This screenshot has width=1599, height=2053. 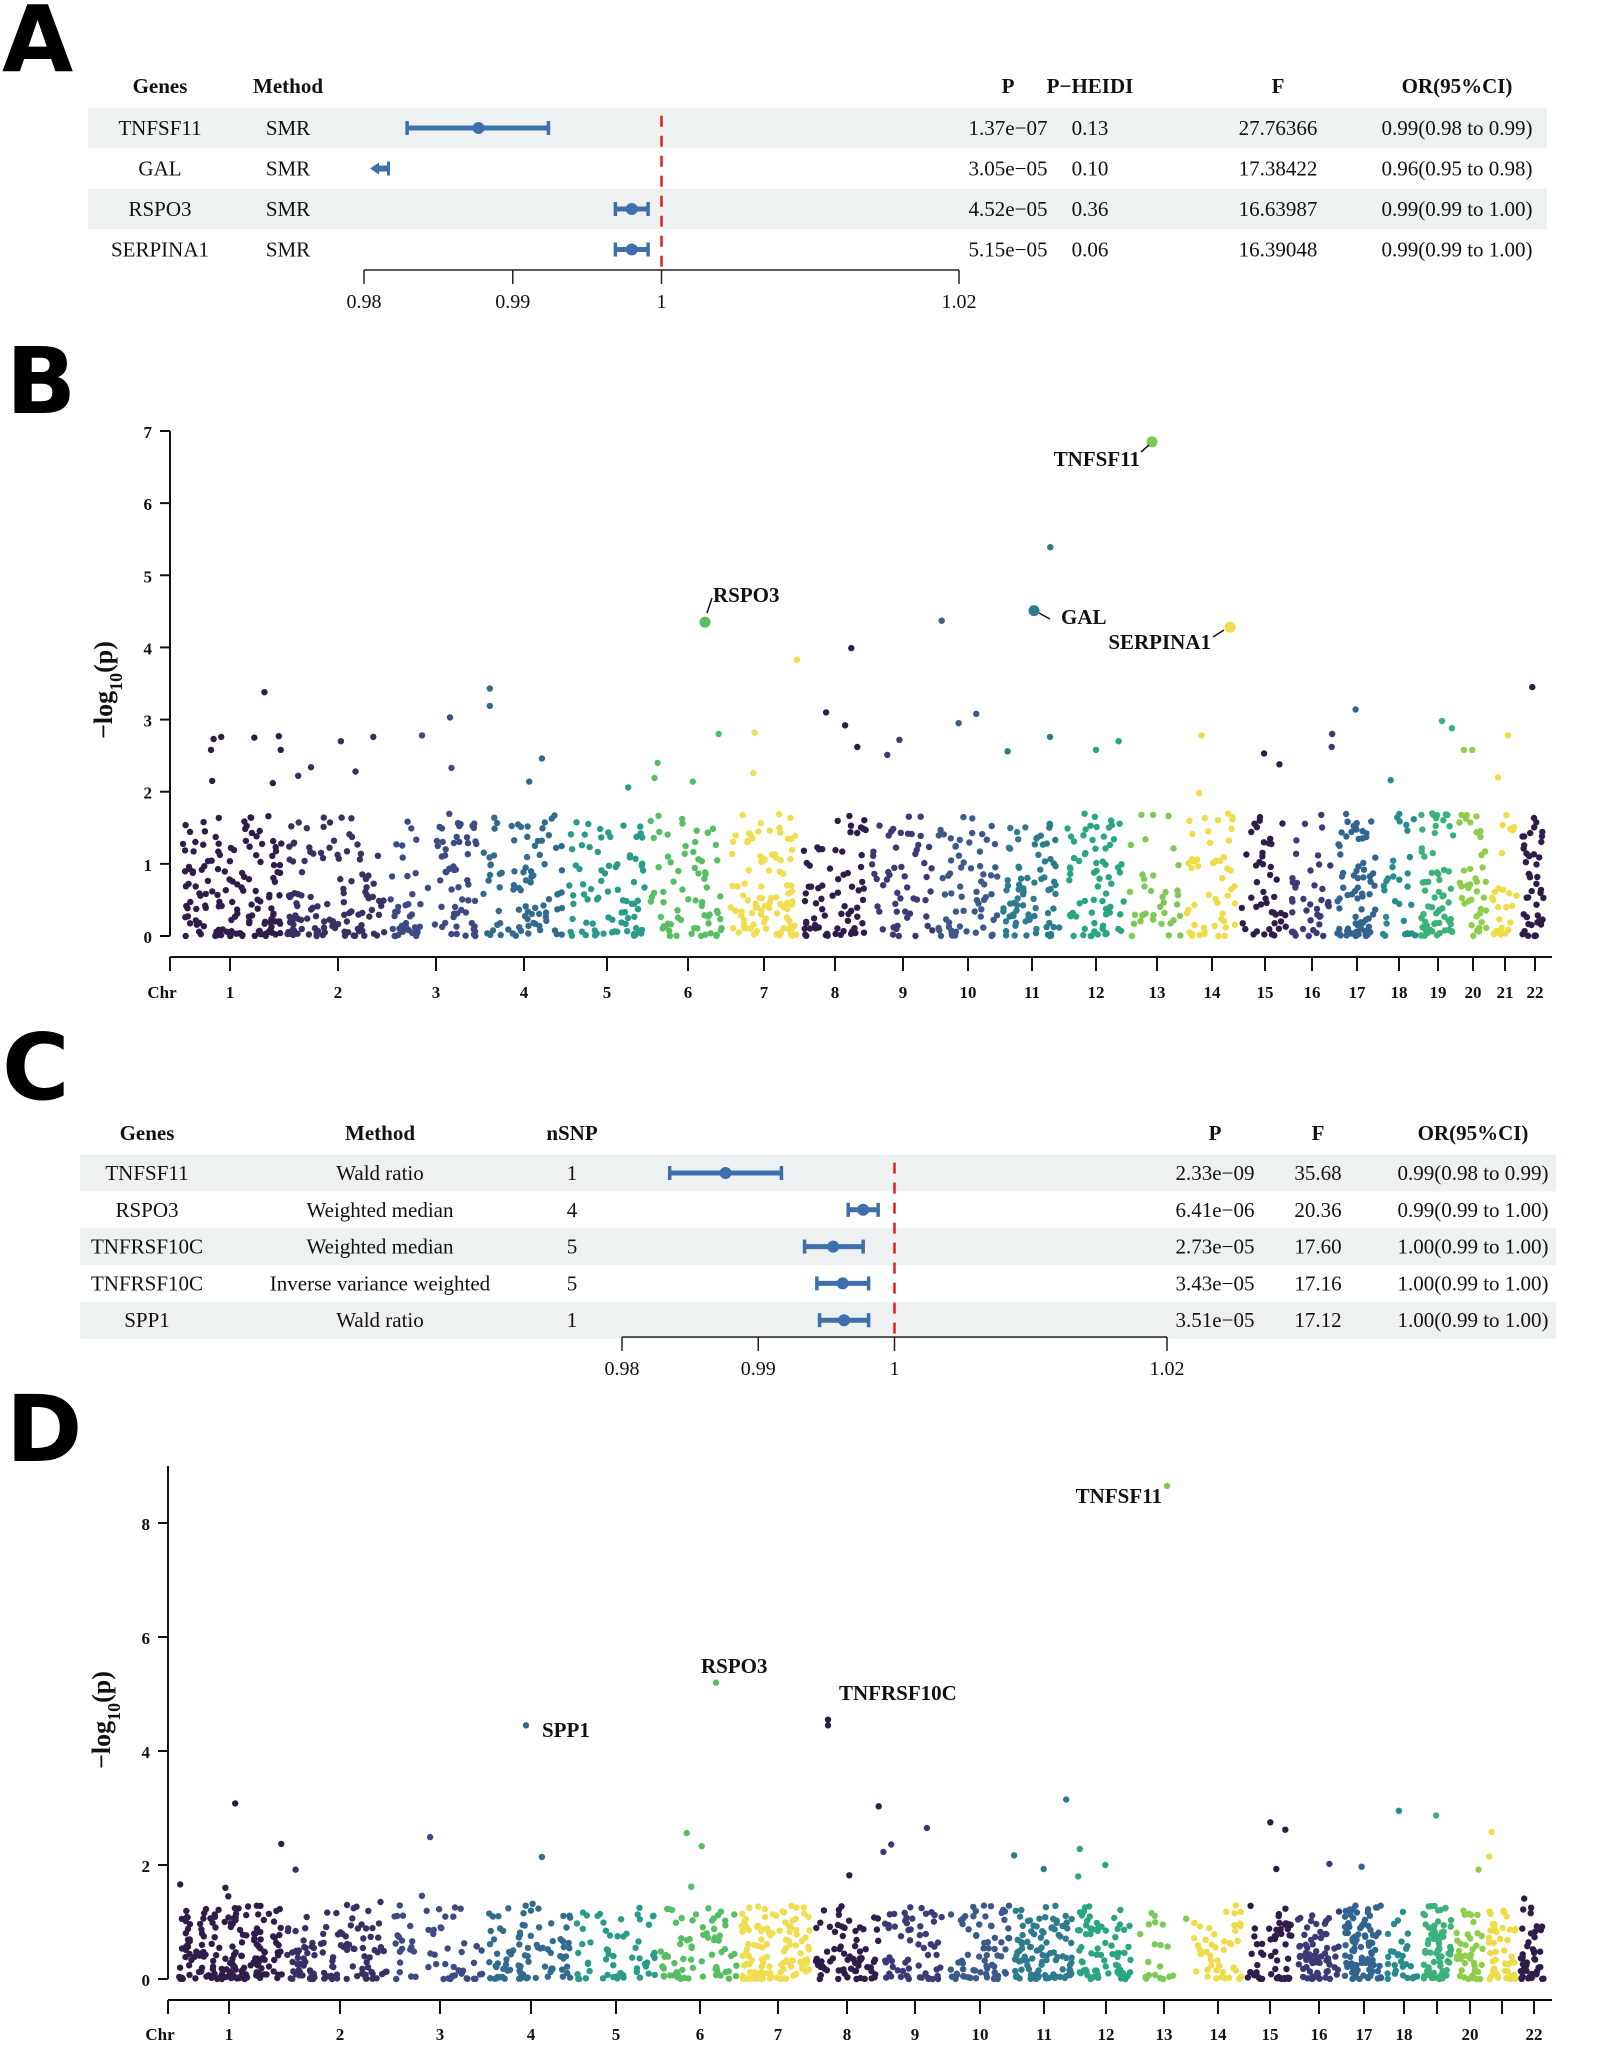 I want to click on column-header: Method, so click(x=380, y=1133).